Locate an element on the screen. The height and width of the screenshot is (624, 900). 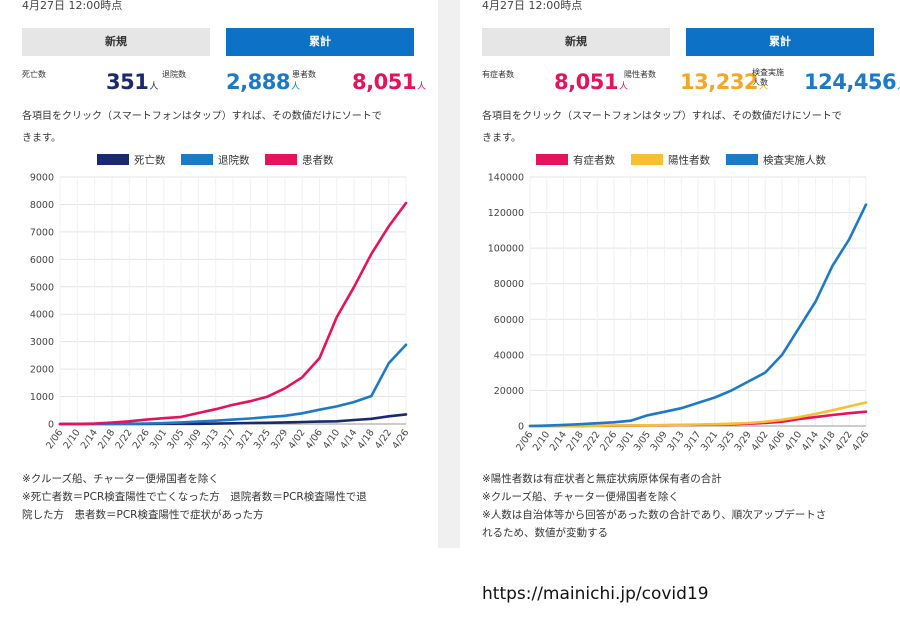
source-url: https://mainichi.jp/covid19 is located at coordinates (595, 594).